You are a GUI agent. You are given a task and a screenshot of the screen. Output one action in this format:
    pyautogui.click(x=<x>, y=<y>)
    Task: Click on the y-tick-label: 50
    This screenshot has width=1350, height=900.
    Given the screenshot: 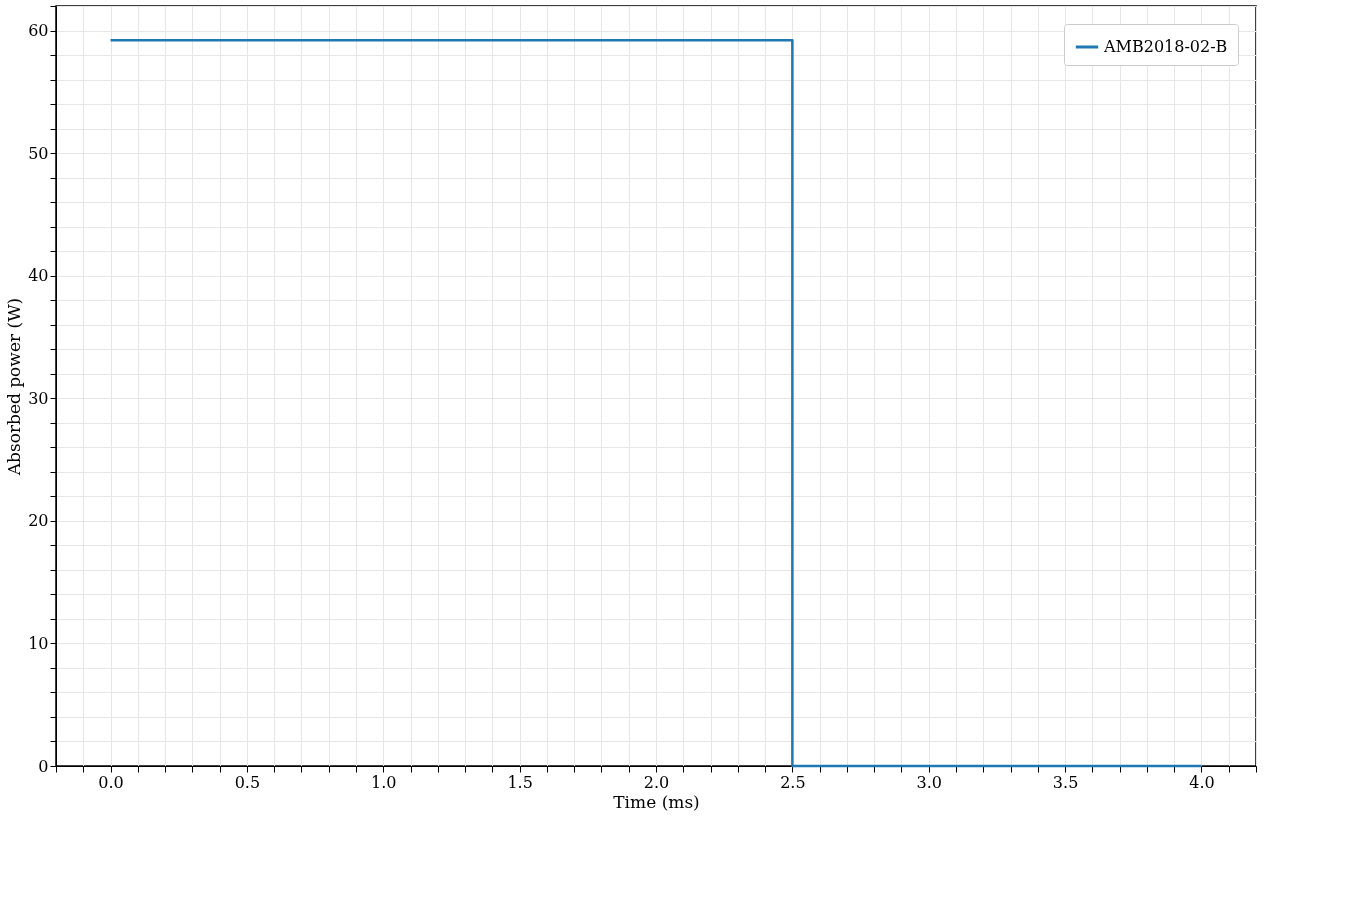 What is the action you would take?
    pyautogui.click(x=38, y=153)
    